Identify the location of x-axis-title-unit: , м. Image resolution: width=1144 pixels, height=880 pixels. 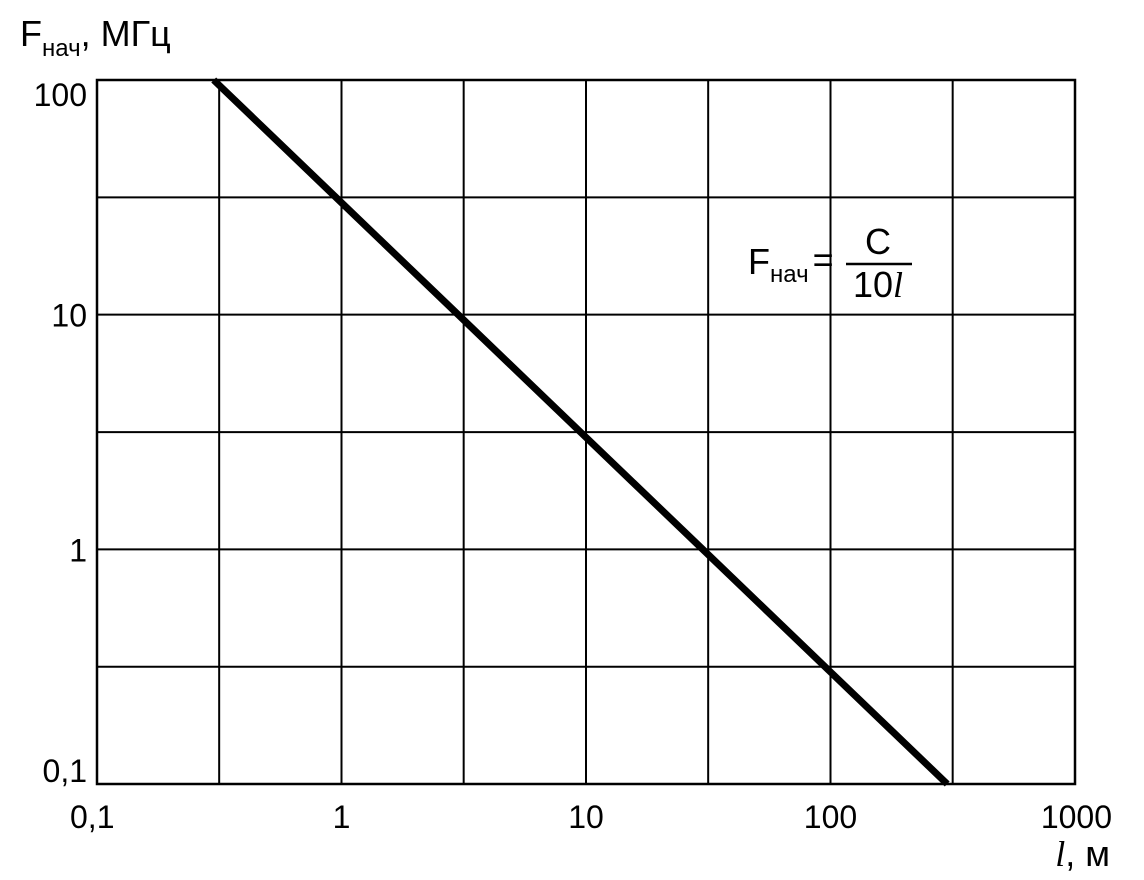
(1087, 853).